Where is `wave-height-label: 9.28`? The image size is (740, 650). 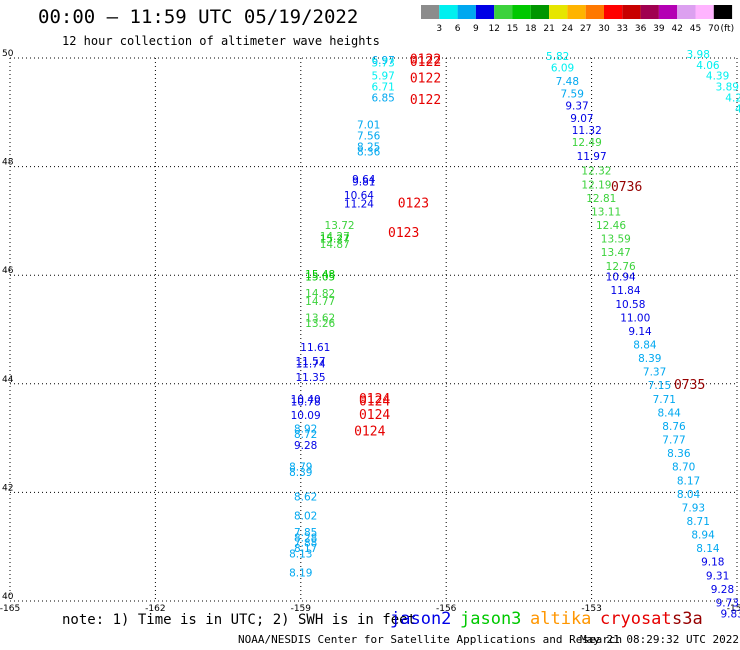
wave-height-label: 9.28 is located at coordinates (722, 590).